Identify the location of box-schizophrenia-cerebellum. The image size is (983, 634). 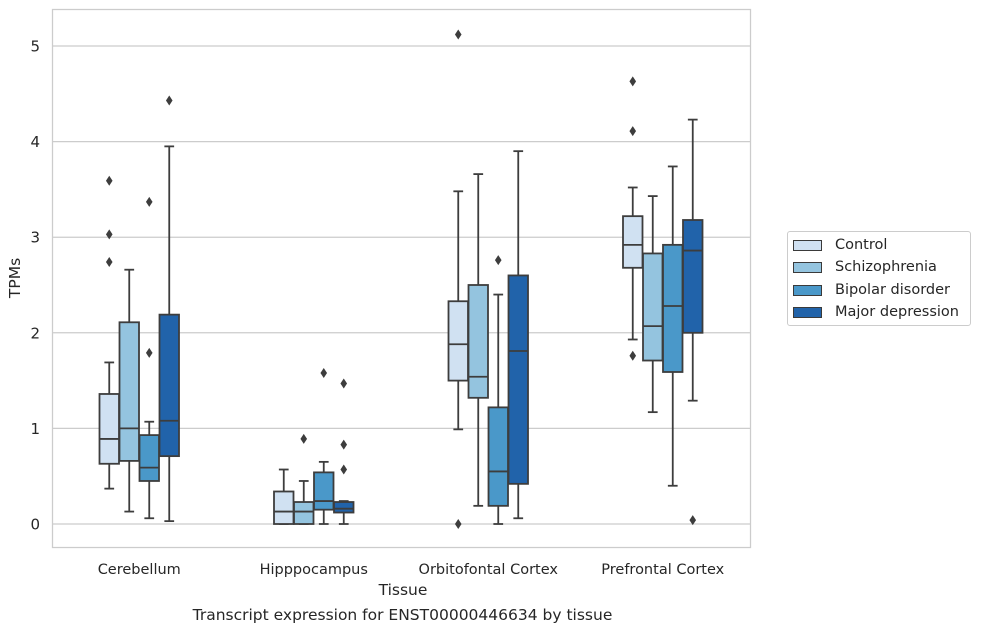
(129, 390).